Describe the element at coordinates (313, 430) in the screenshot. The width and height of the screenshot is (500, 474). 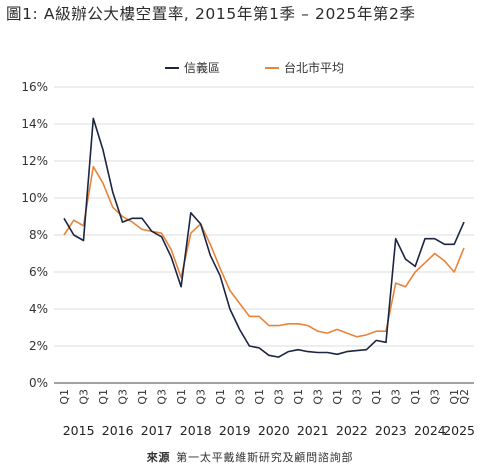
I see `x-year-label: 2021` at that location.